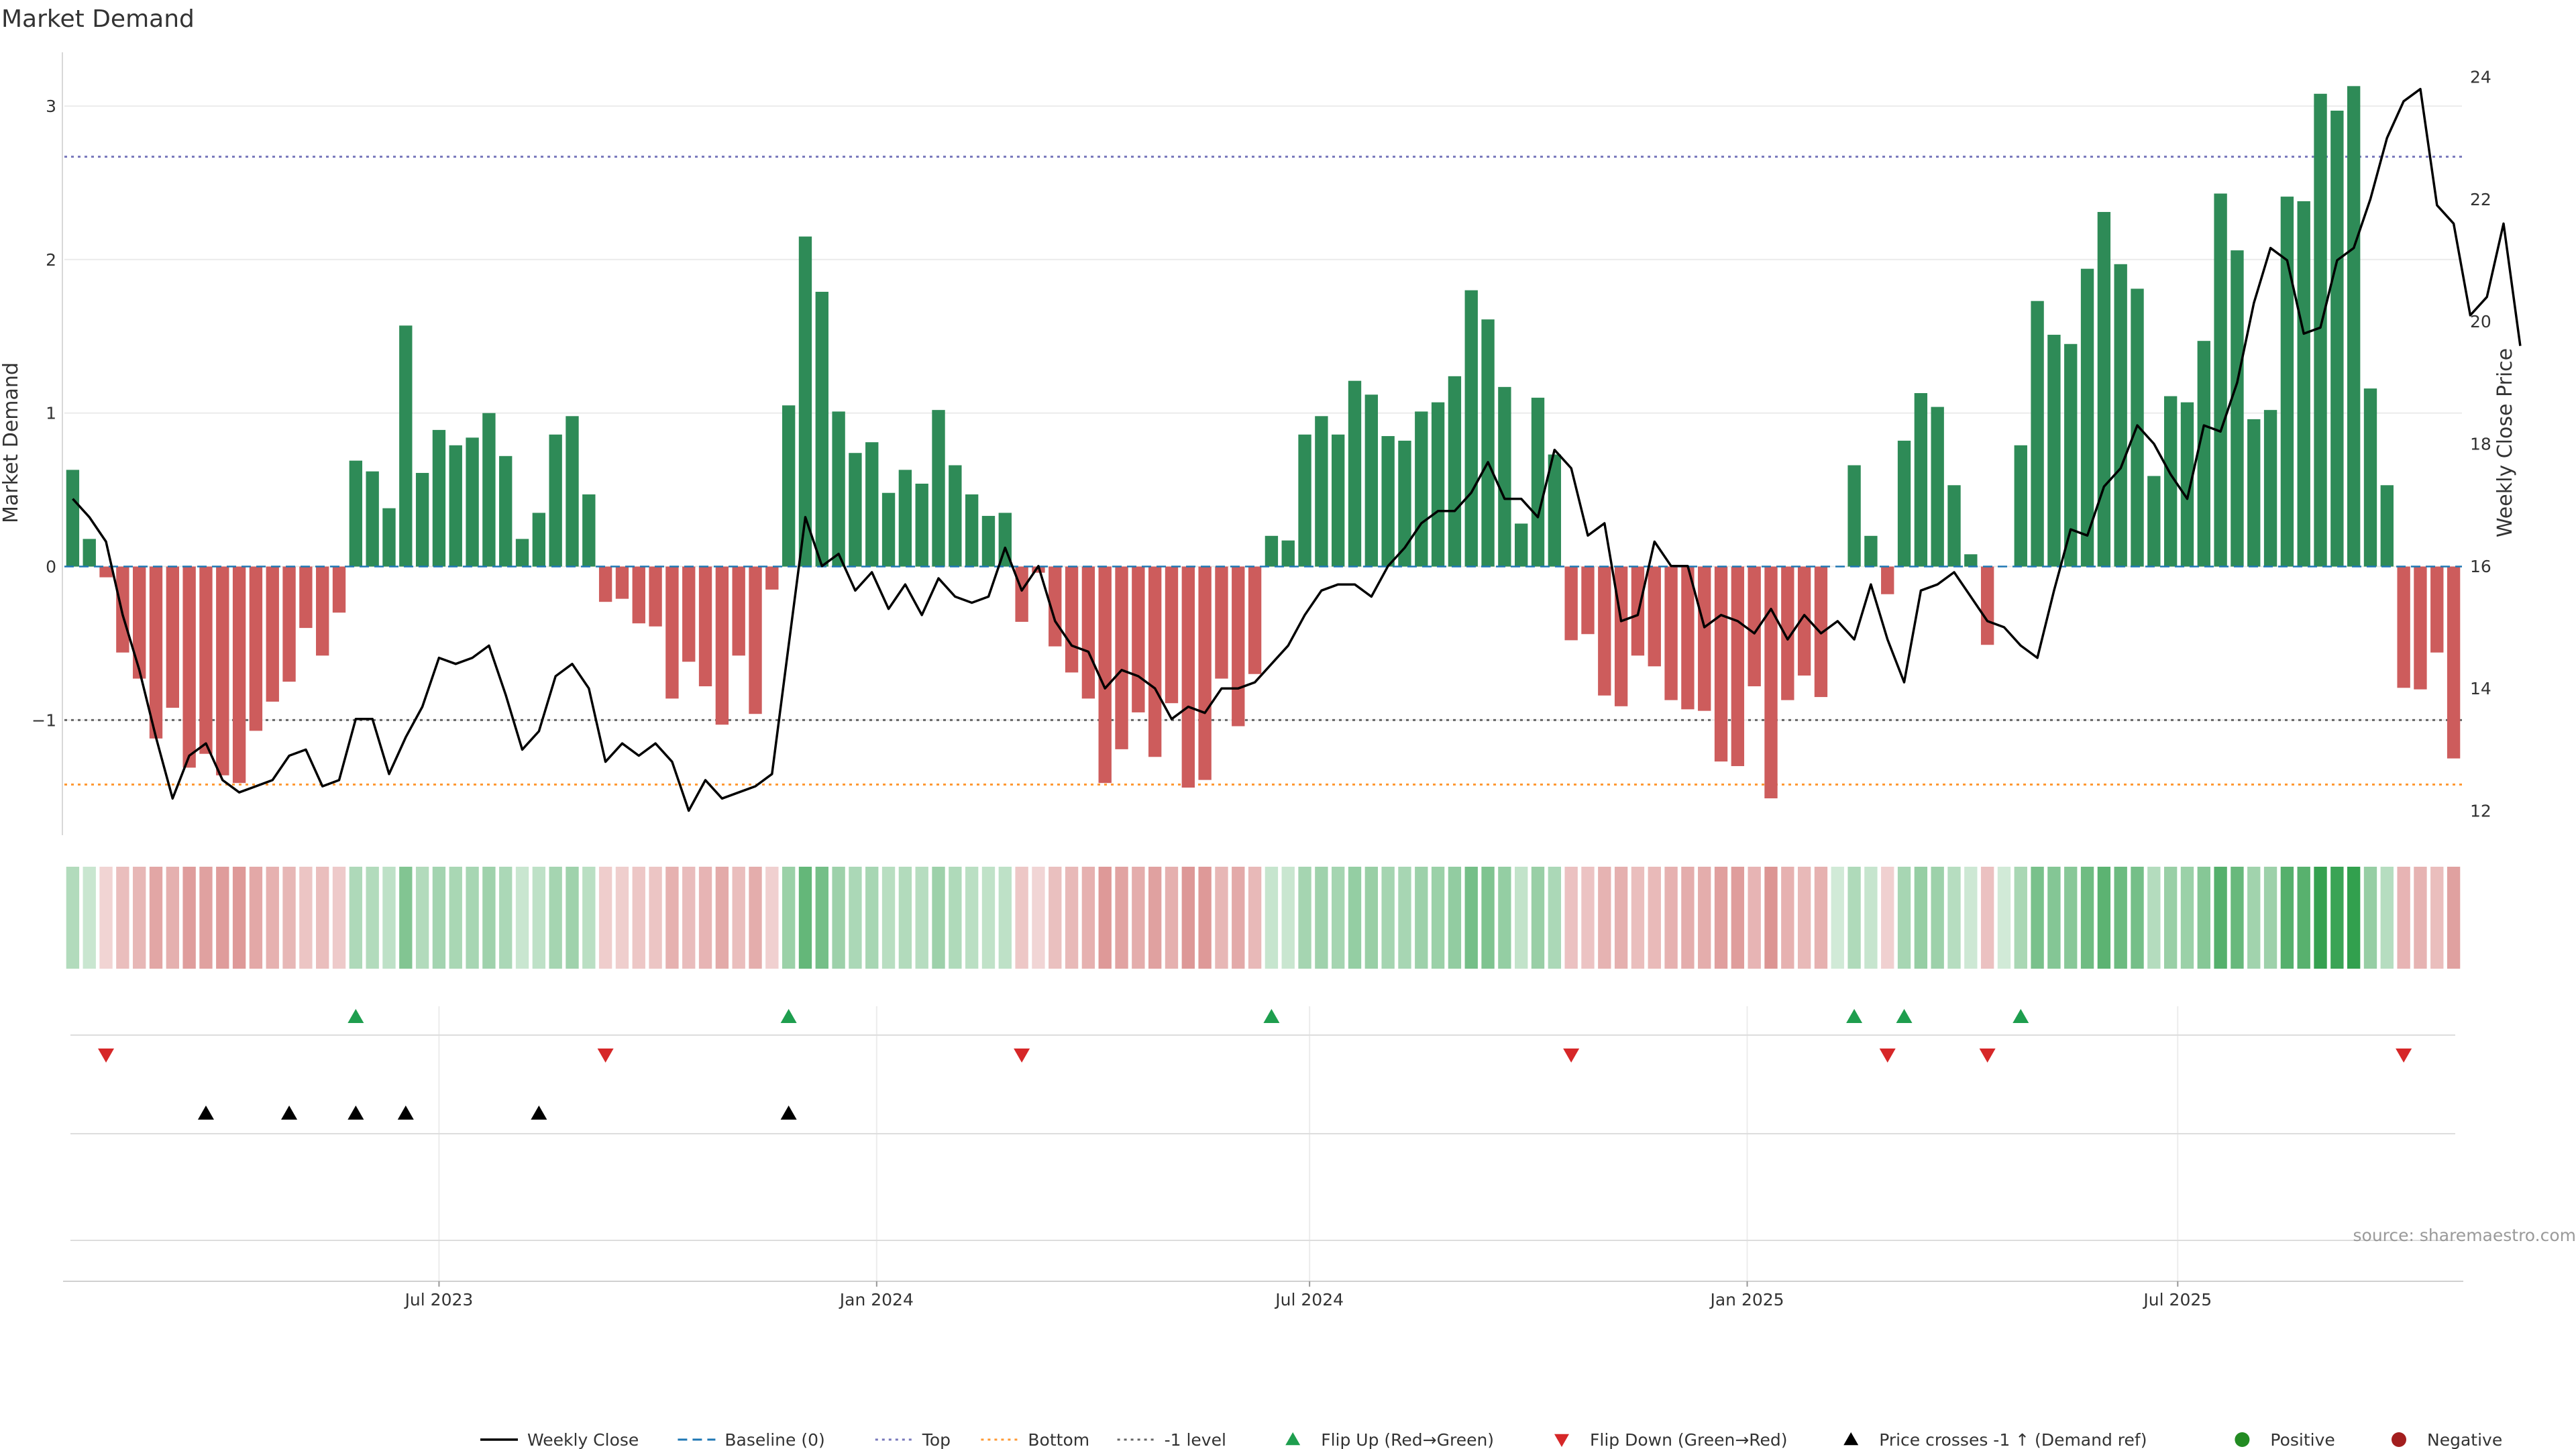 The image size is (2576, 1449). What do you see at coordinates (51, 106) in the screenshot?
I see `y-tick-label: 3` at bounding box center [51, 106].